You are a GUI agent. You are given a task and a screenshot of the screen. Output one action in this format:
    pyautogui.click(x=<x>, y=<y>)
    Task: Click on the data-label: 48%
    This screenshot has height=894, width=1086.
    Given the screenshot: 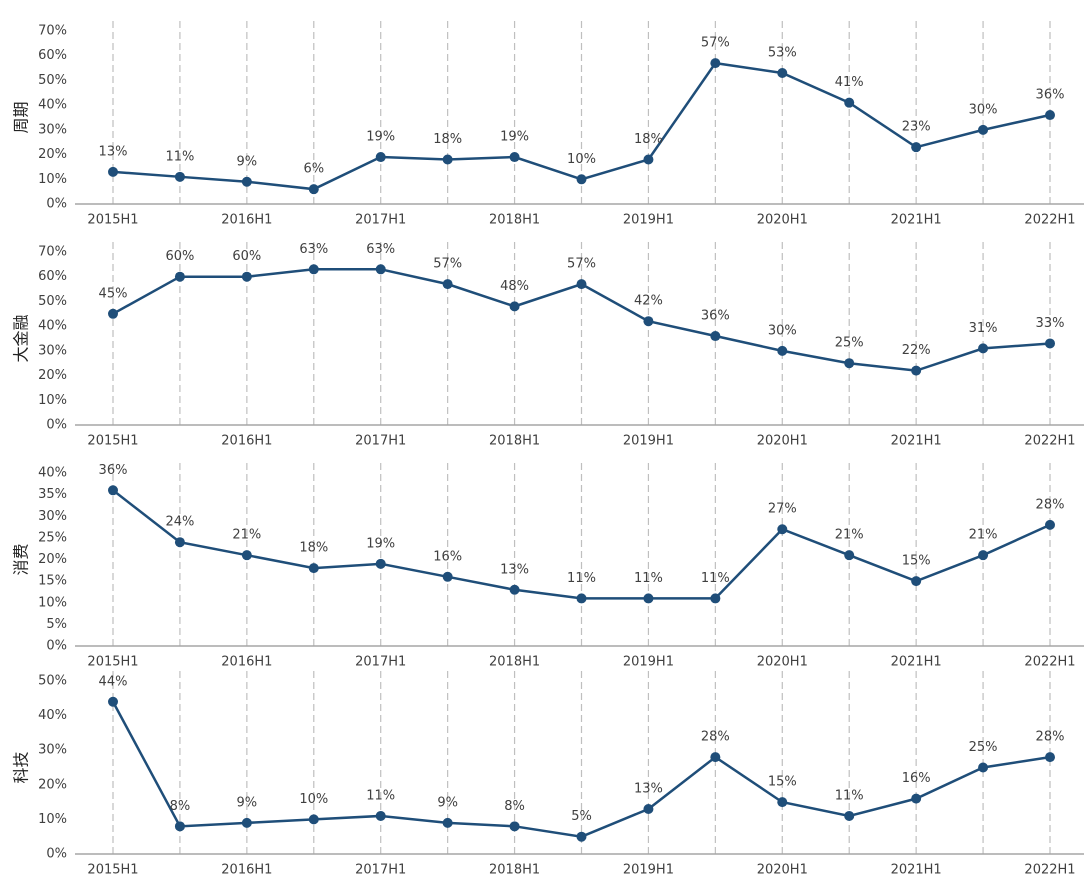 What is the action you would take?
    pyautogui.click(x=514, y=286)
    